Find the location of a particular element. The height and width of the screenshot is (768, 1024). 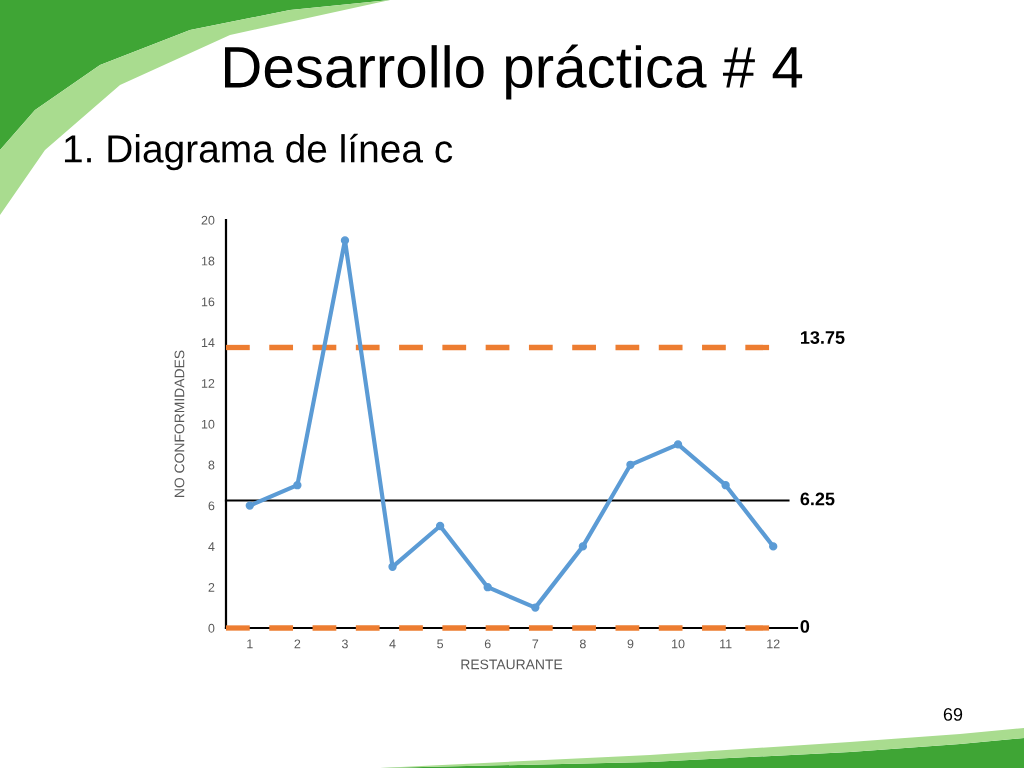

x-tick-label: 3 is located at coordinates (344, 644).